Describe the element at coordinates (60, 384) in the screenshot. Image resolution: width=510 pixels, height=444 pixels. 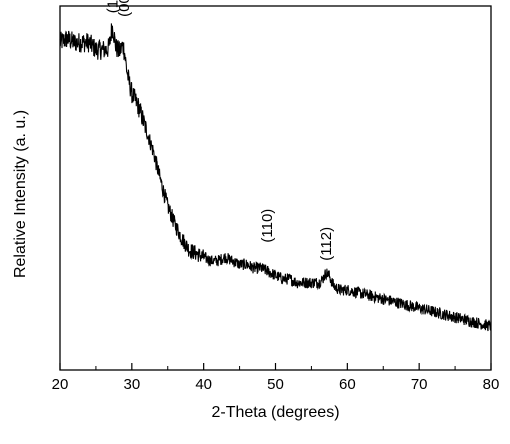
I see `x-tick-label: 20` at that location.